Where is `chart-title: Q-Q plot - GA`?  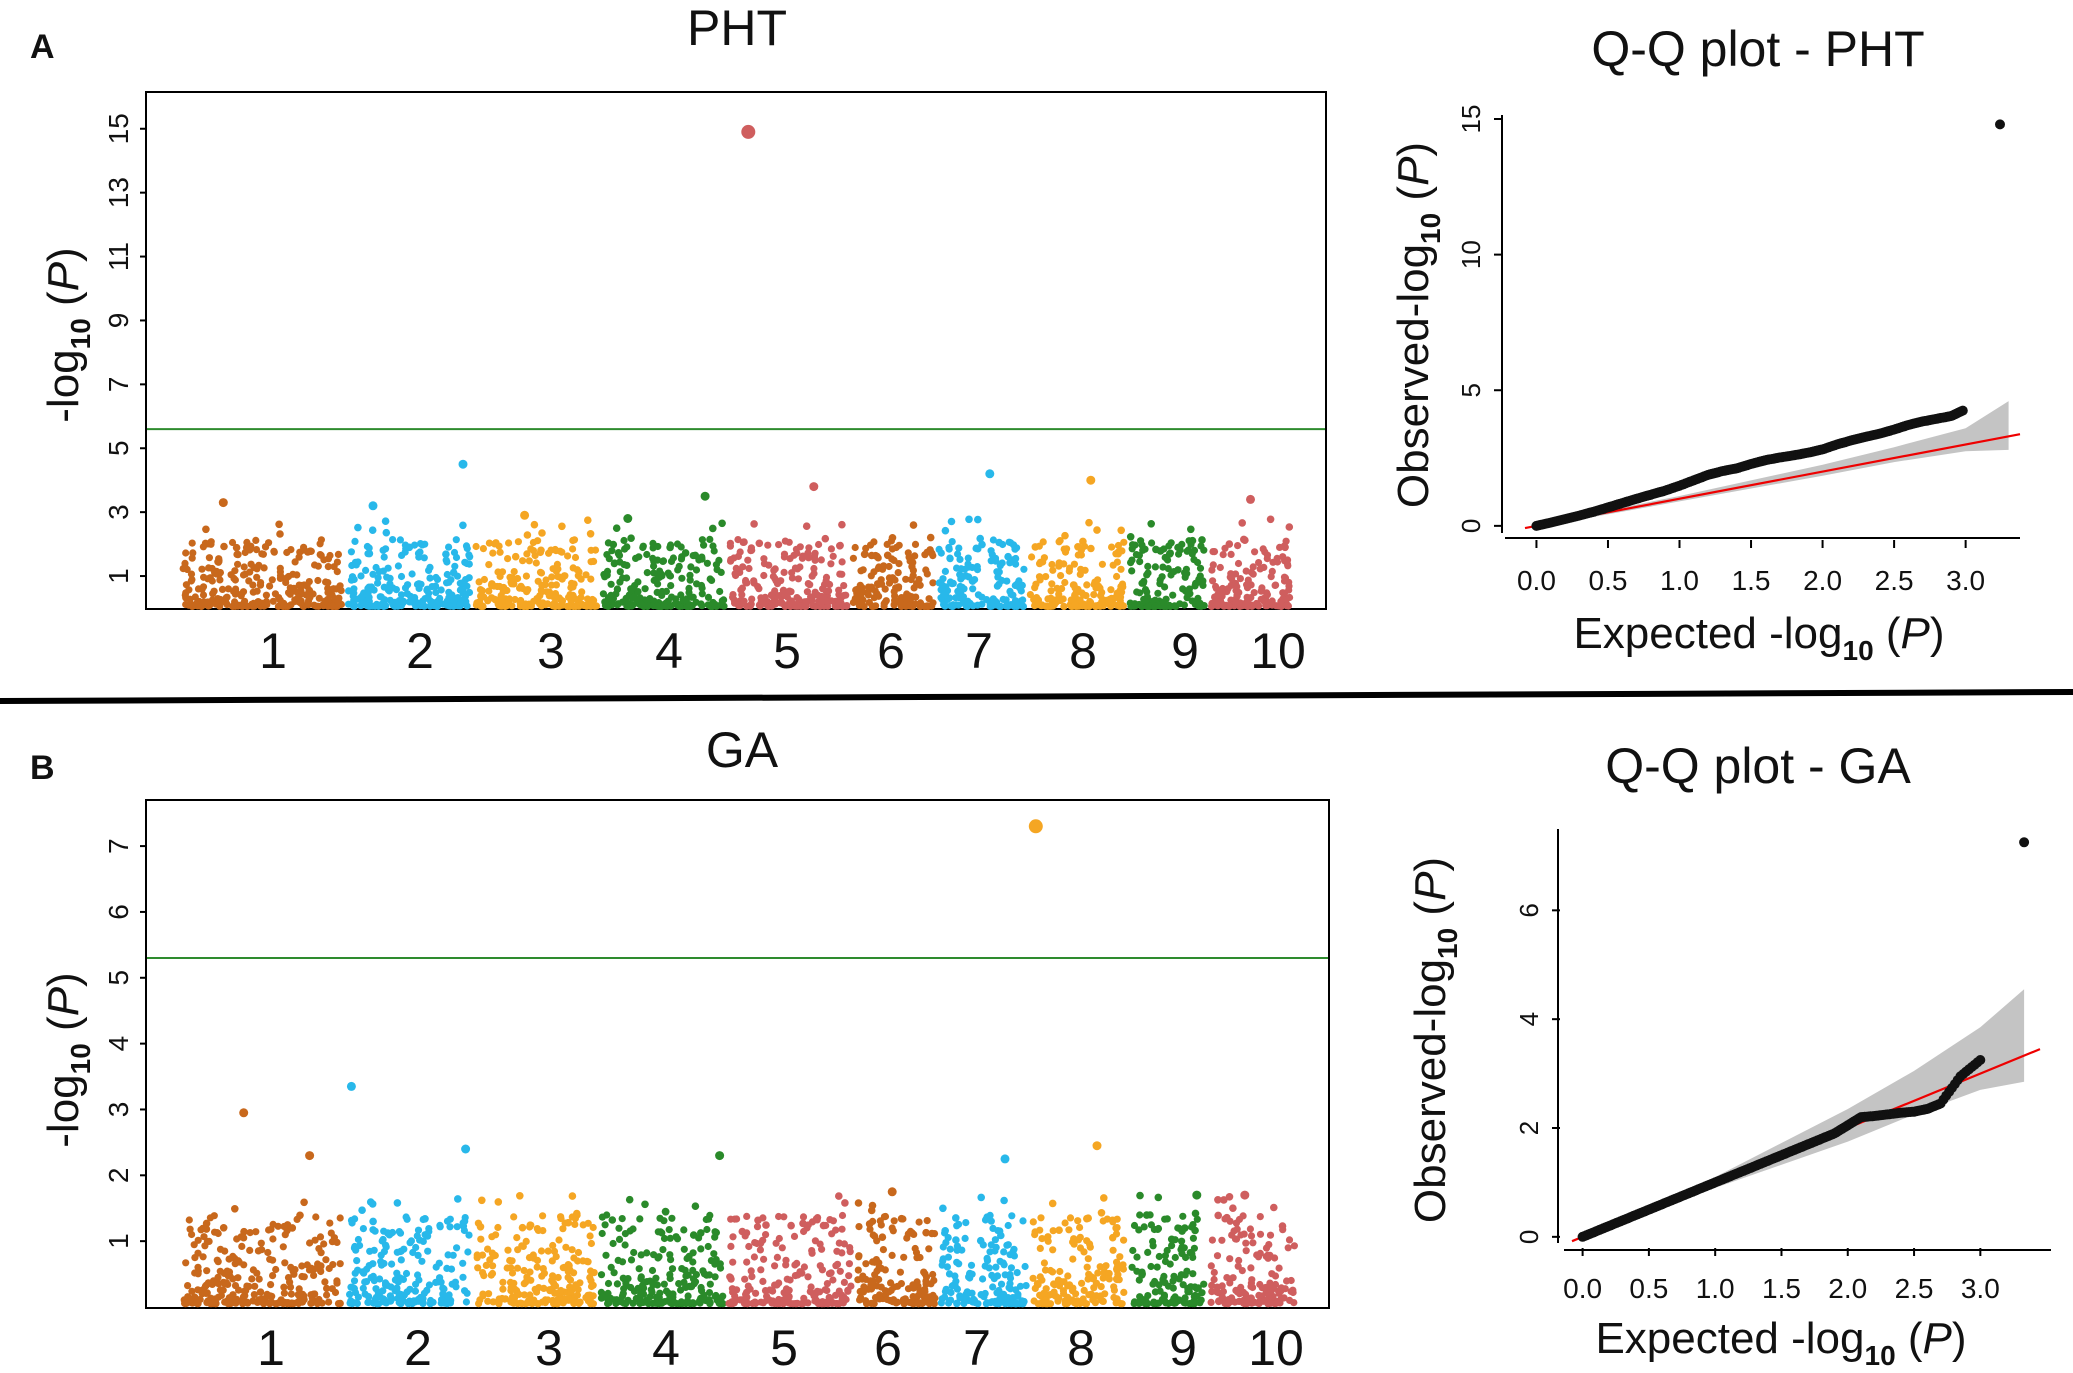 chart-title: Q-Q plot - GA is located at coordinates (1758, 766).